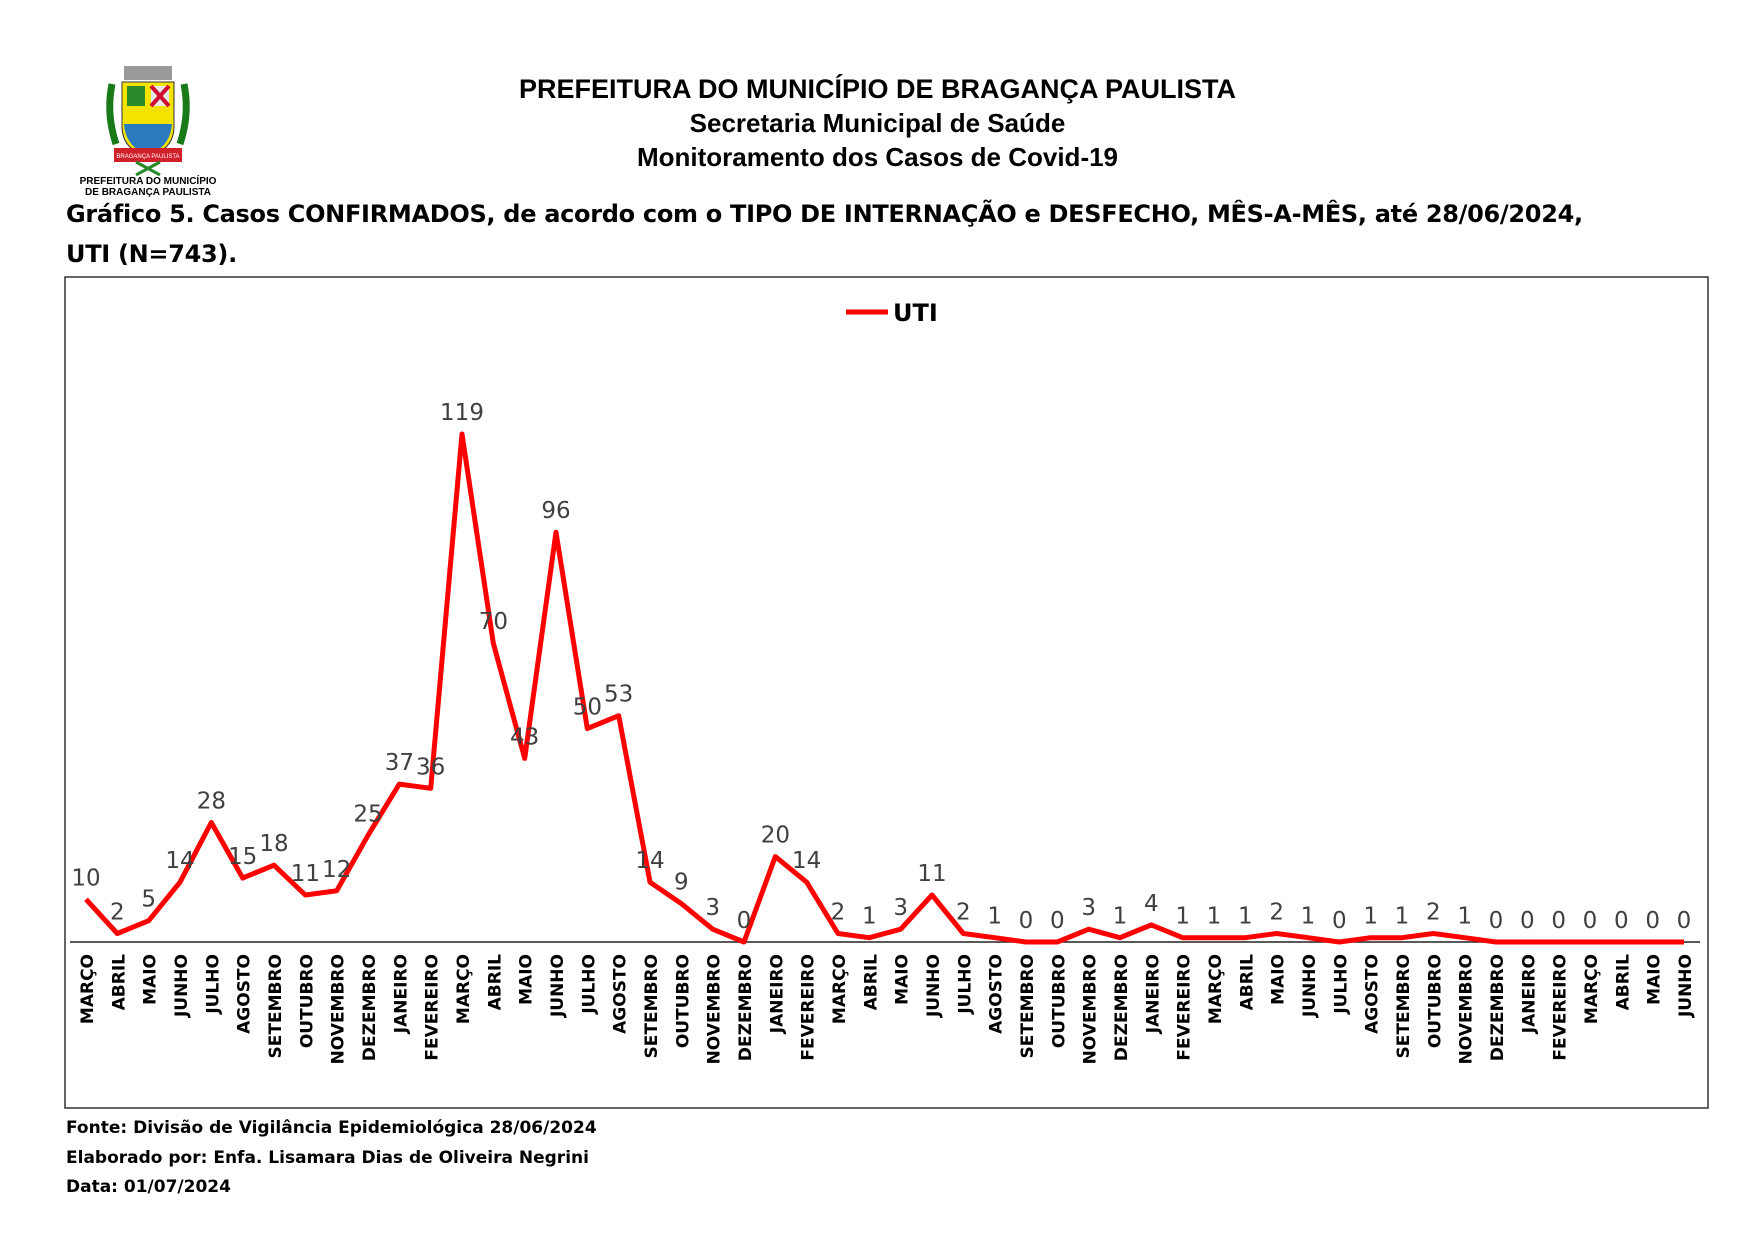 The image size is (1755, 1241). What do you see at coordinates (681, 883) in the screenshot?
I see `data-label: 9` at bounding box center [681, 883].